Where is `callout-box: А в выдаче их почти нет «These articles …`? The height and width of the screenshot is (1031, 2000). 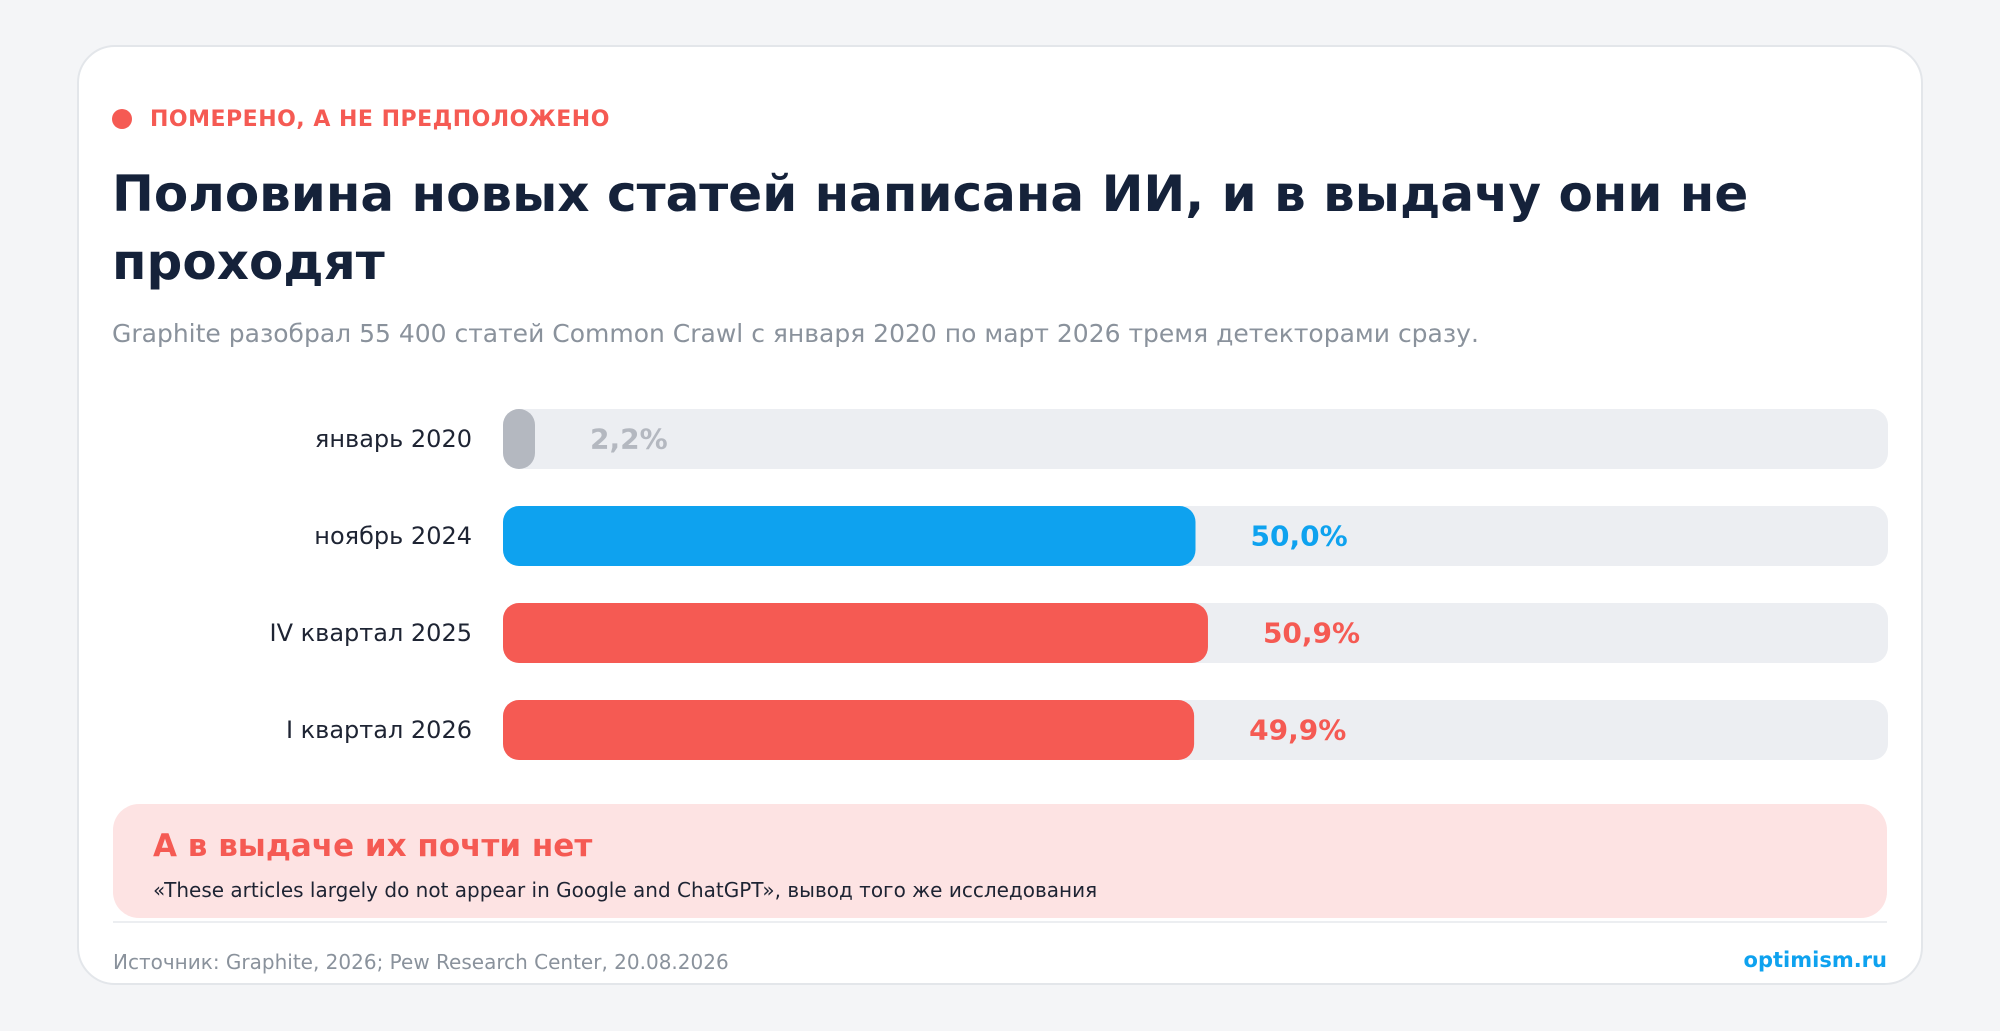 callout-box: А в выдаче их почти нет «These articles … is located at coordinates (1000, 861).